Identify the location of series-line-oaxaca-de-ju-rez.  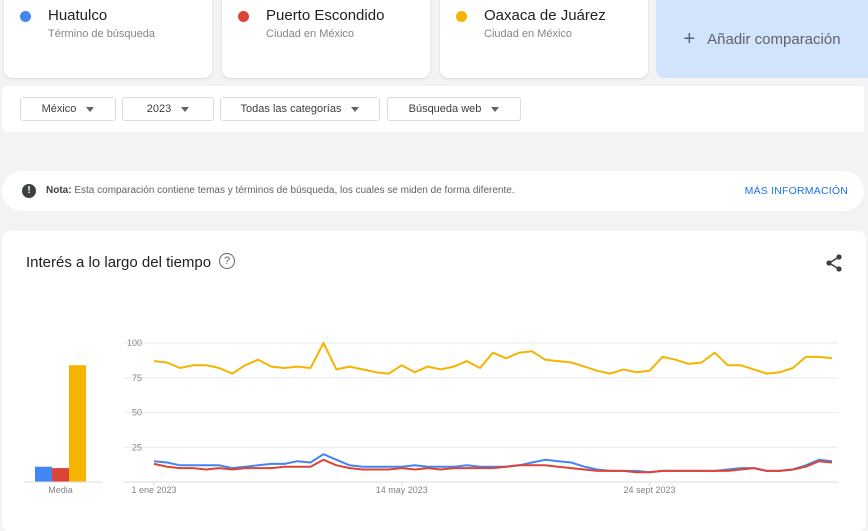
(493, 358).